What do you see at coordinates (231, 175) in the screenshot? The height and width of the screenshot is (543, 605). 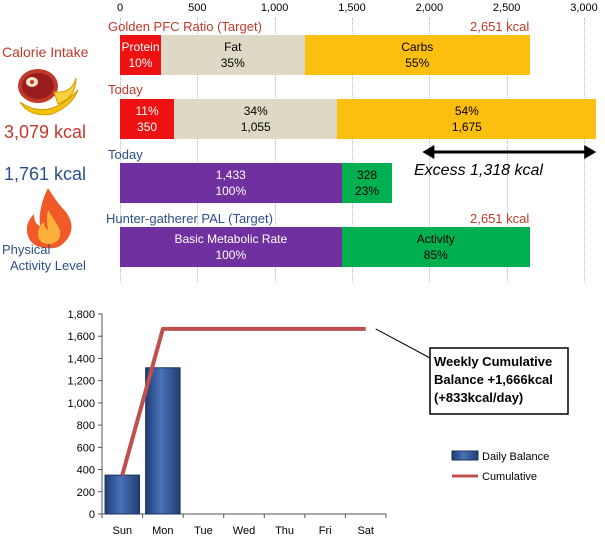 I see `segment-label: 1,433` at bounding box center [231, 175].